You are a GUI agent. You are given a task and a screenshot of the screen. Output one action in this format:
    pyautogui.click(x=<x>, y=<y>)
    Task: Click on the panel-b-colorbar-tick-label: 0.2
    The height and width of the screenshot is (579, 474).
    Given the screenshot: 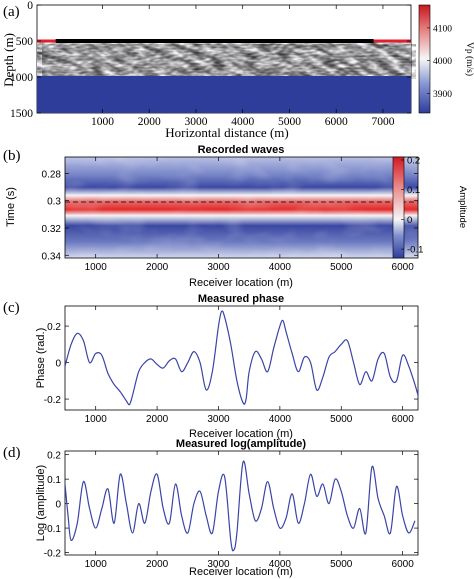 What is the action you would take?
    pyautogui.click(x=413, y=160)
    